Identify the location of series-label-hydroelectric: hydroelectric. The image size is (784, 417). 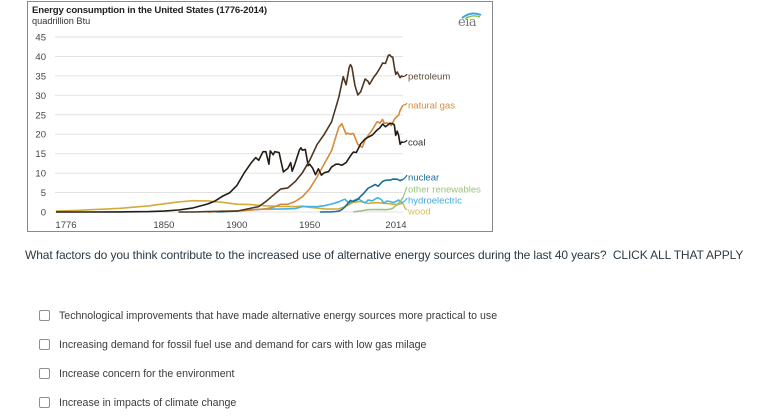
(435, 201).